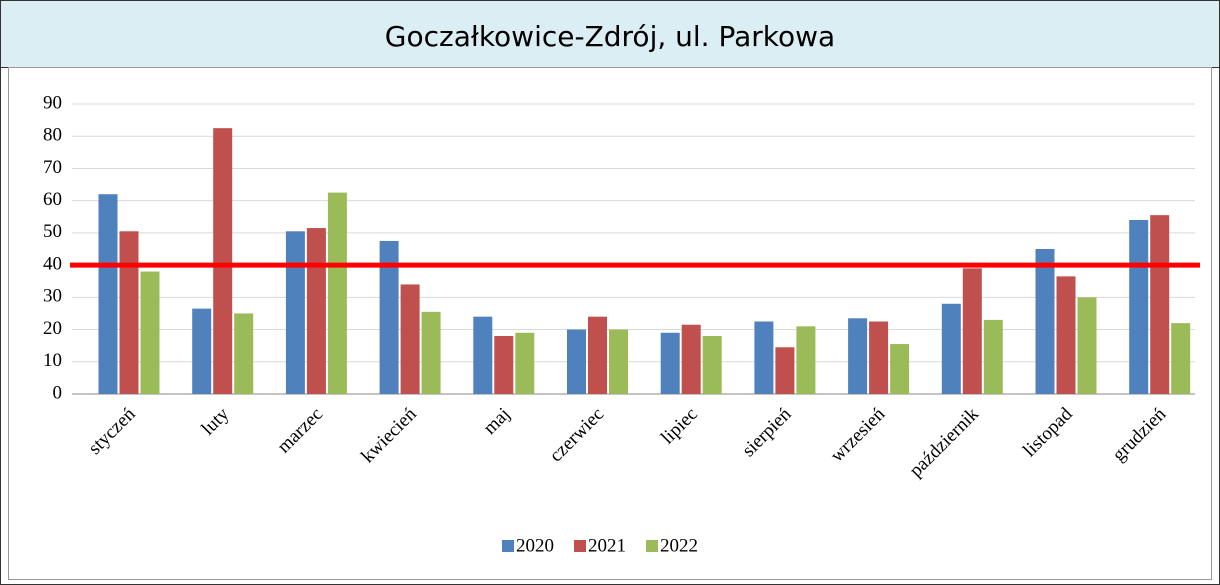 The height and width of the screenshot is (585, 1220). I want to click on y-tick-label: 80, so click(52, 135).